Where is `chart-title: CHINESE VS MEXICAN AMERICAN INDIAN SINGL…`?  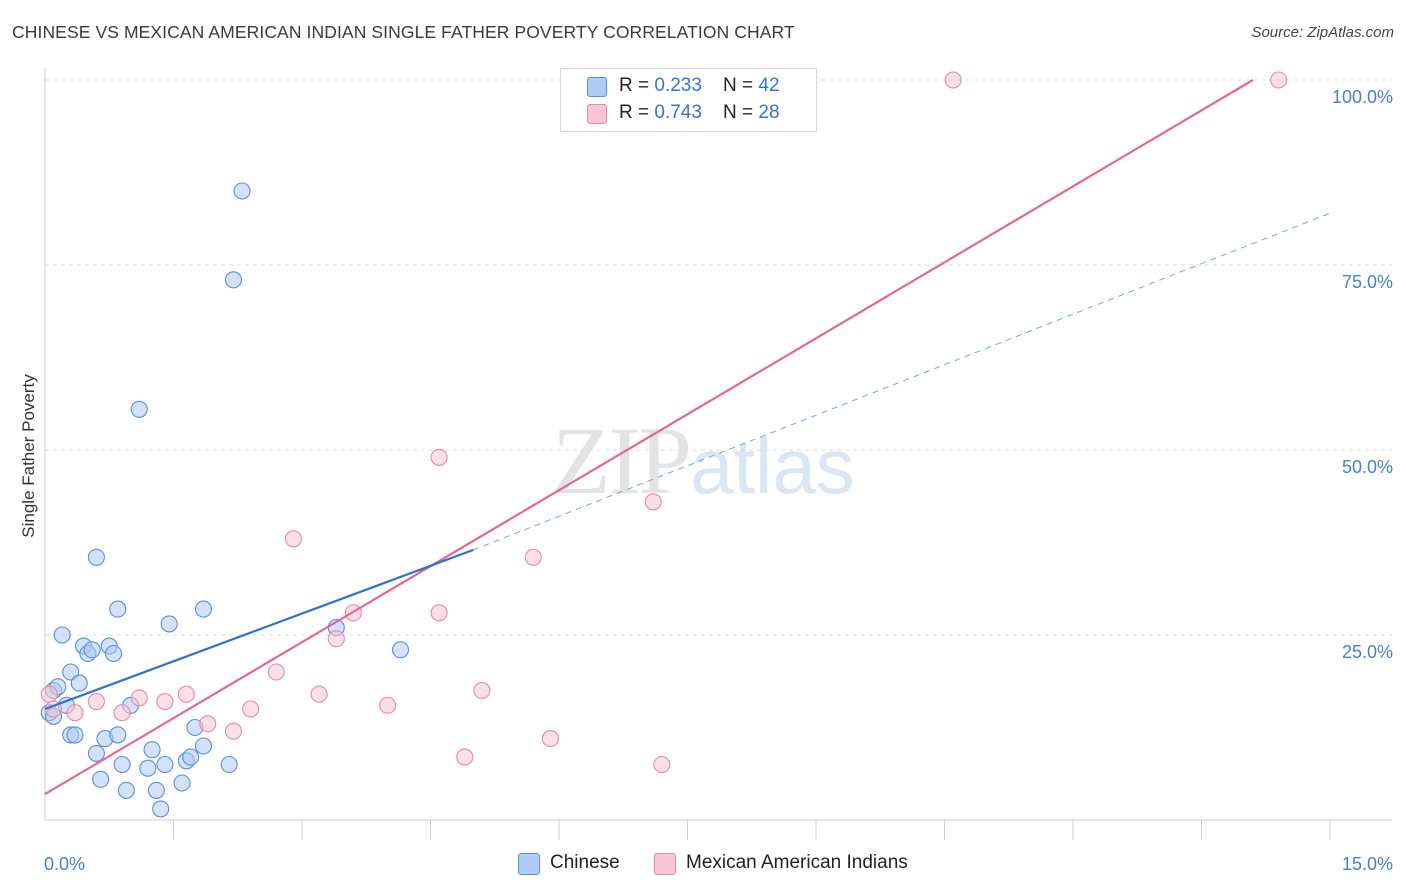
chart-title: CHINESE VS MEXICAN AMERICAN INDIAN SINGL… is located at coordinates (403, 32).